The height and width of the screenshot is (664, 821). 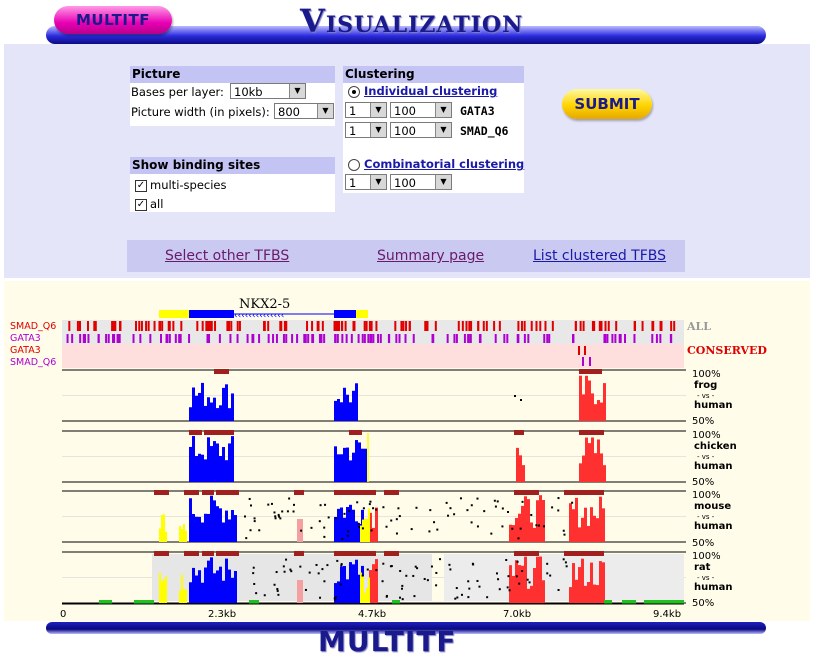 I want to click on conserved-tracks-label: CONSERVED, so click(x=727, y=350).